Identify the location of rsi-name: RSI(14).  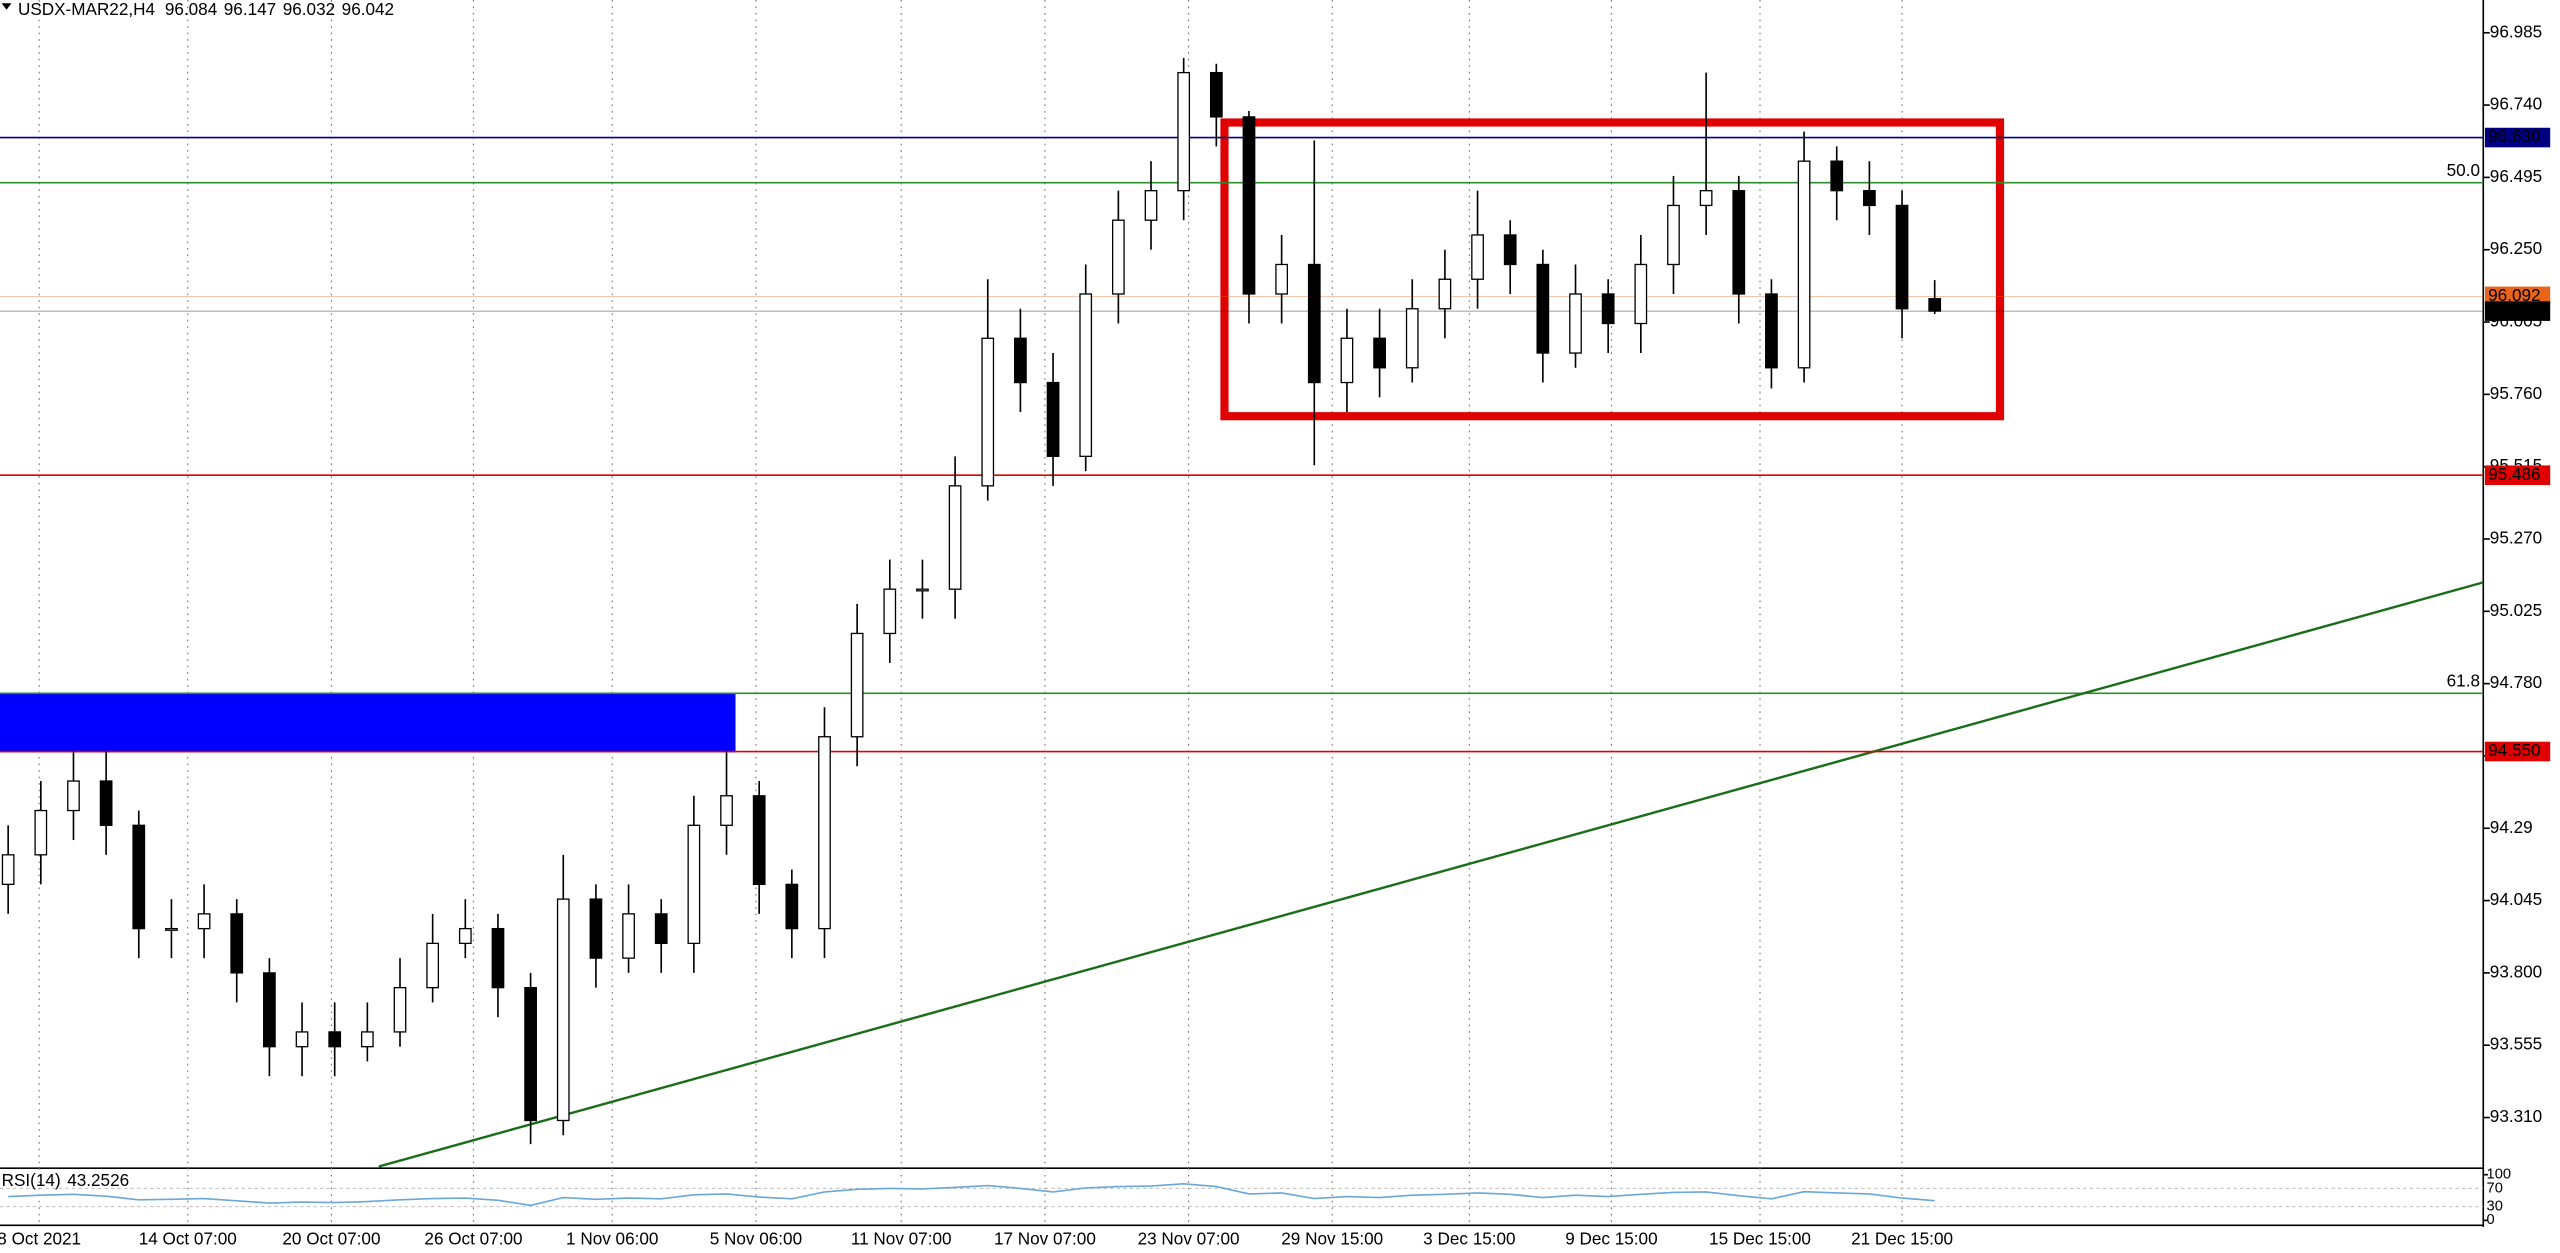
(31, 1180).